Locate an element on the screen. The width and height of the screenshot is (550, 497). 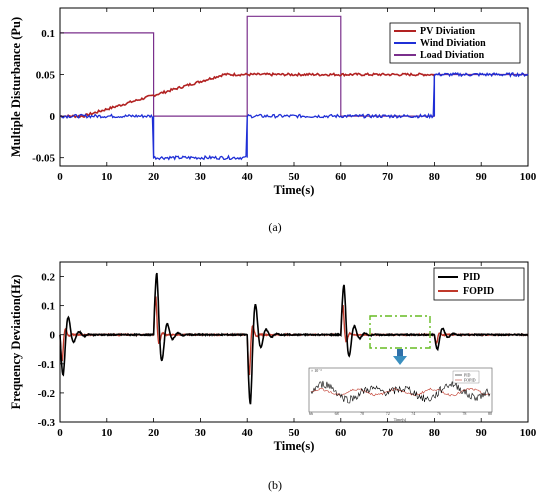
legend-b-pid-label: PID is located at coordinates (471, 277).